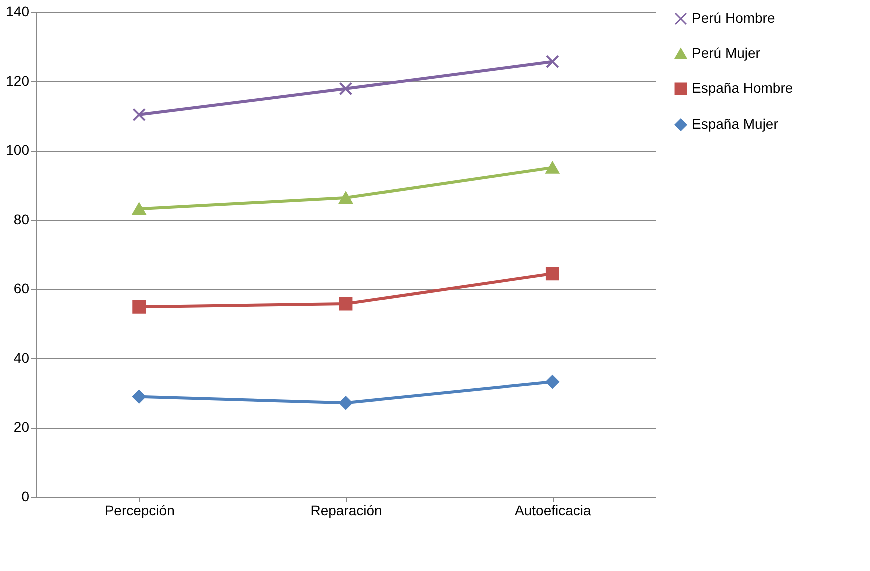  What do you see at coordinates (346, 510) in the screenshot?
I see `x-tick-label: Reparación` at bounding box center [346, 510].